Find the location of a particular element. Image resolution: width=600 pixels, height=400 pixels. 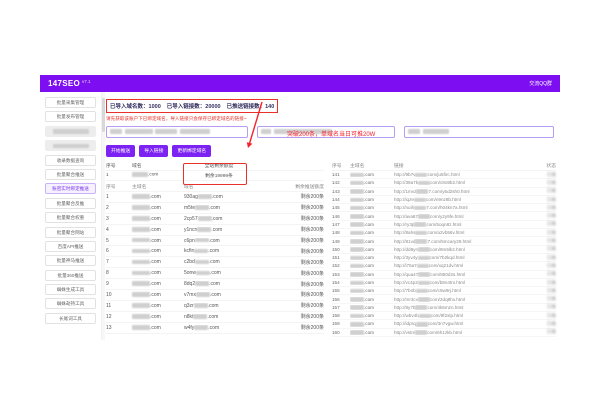

table-row: 153 .com http://qua47 com/850d2s.html 已推 is located at coordinates (444, 275).